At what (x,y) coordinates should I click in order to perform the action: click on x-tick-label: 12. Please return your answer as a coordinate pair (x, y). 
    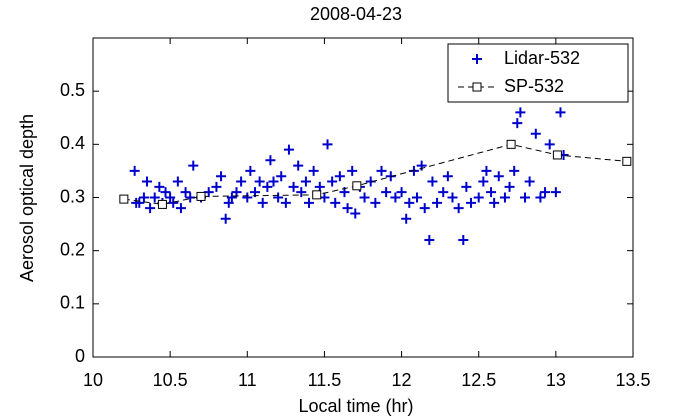
    Looking at the image, I should click on (402, 380).